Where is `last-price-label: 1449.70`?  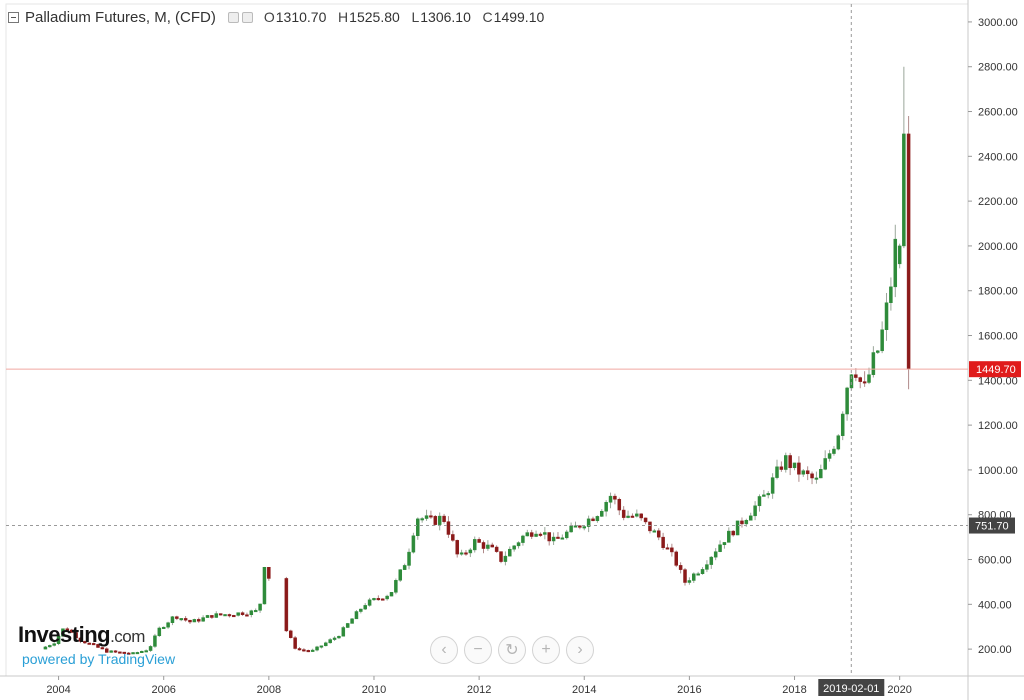 last-price-label: 1449.70 is located at coordinates (996, 370).